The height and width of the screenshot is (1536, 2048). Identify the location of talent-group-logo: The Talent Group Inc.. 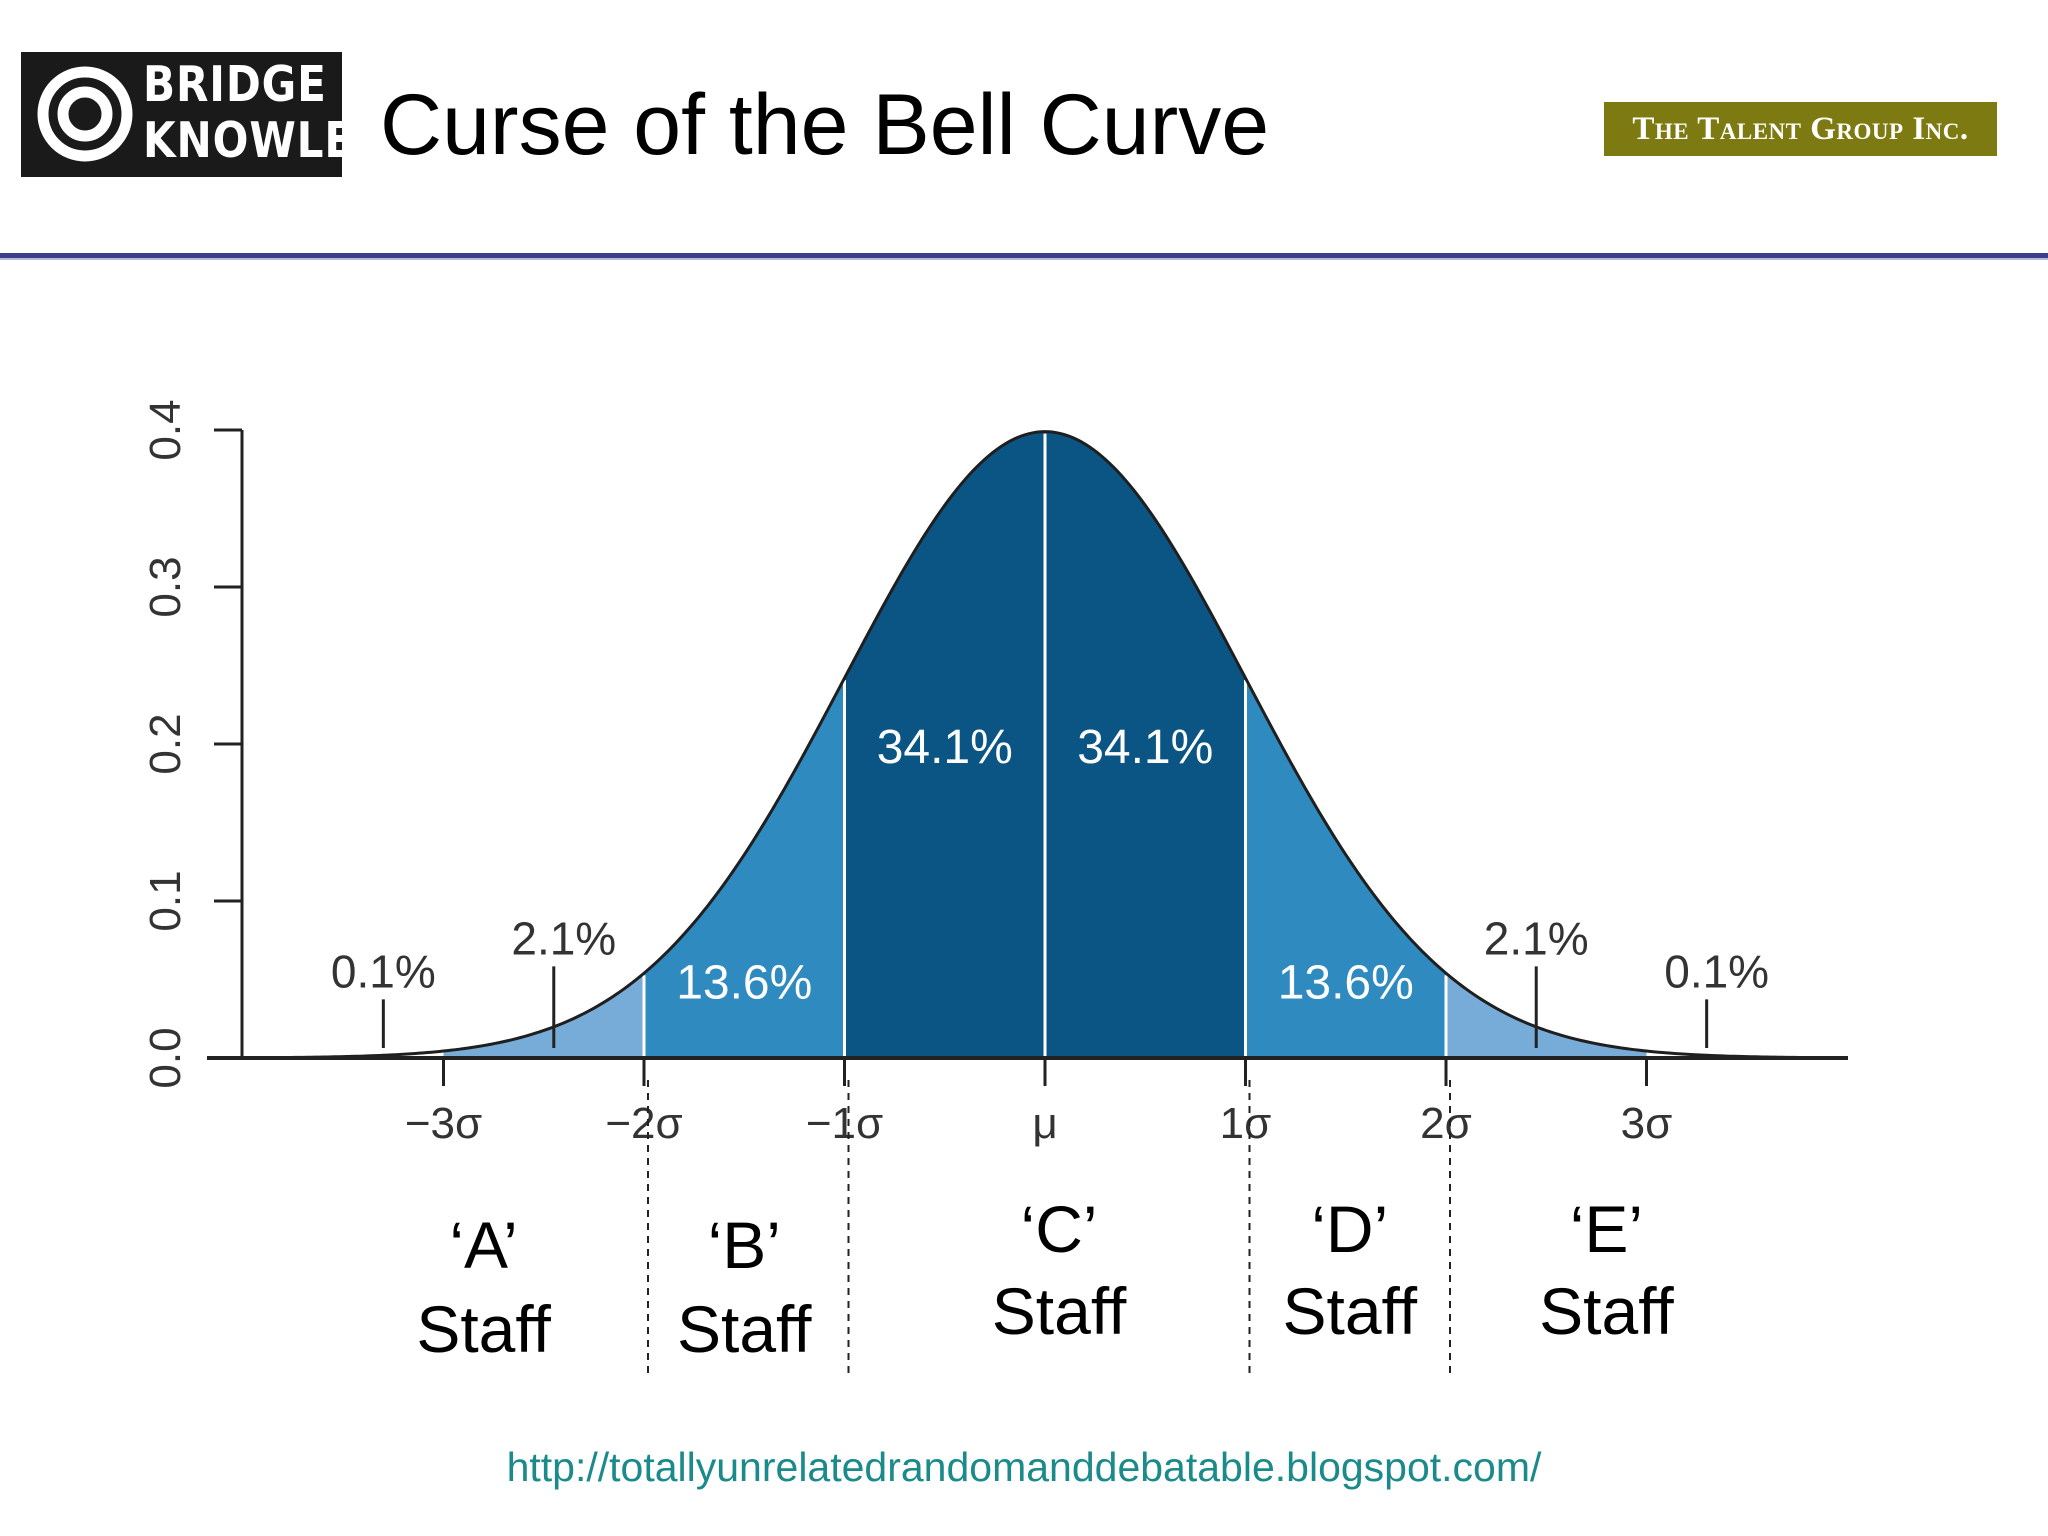
(1800, 129).